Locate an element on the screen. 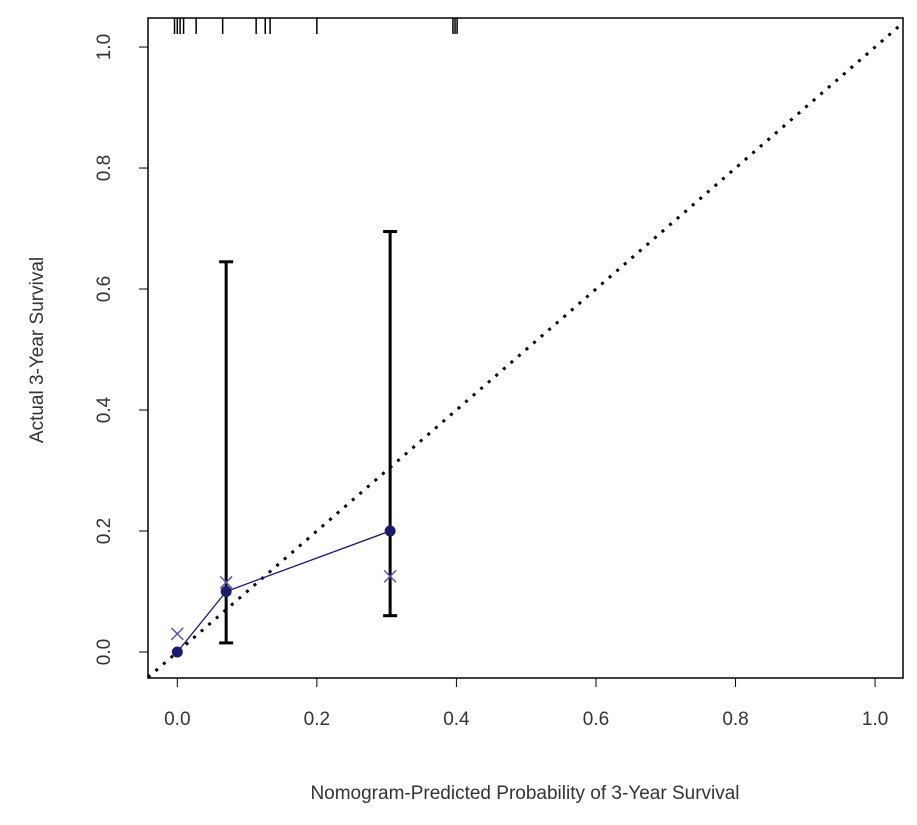  y-tick-label: 0.4 is located at coordinates (104, 409).